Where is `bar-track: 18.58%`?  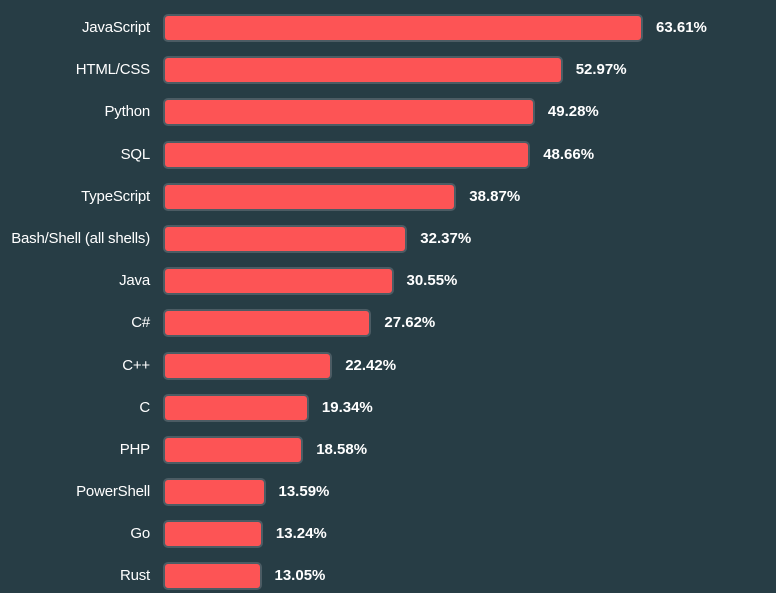 bar-track: 18.58% is located at coordinates (469, 449).